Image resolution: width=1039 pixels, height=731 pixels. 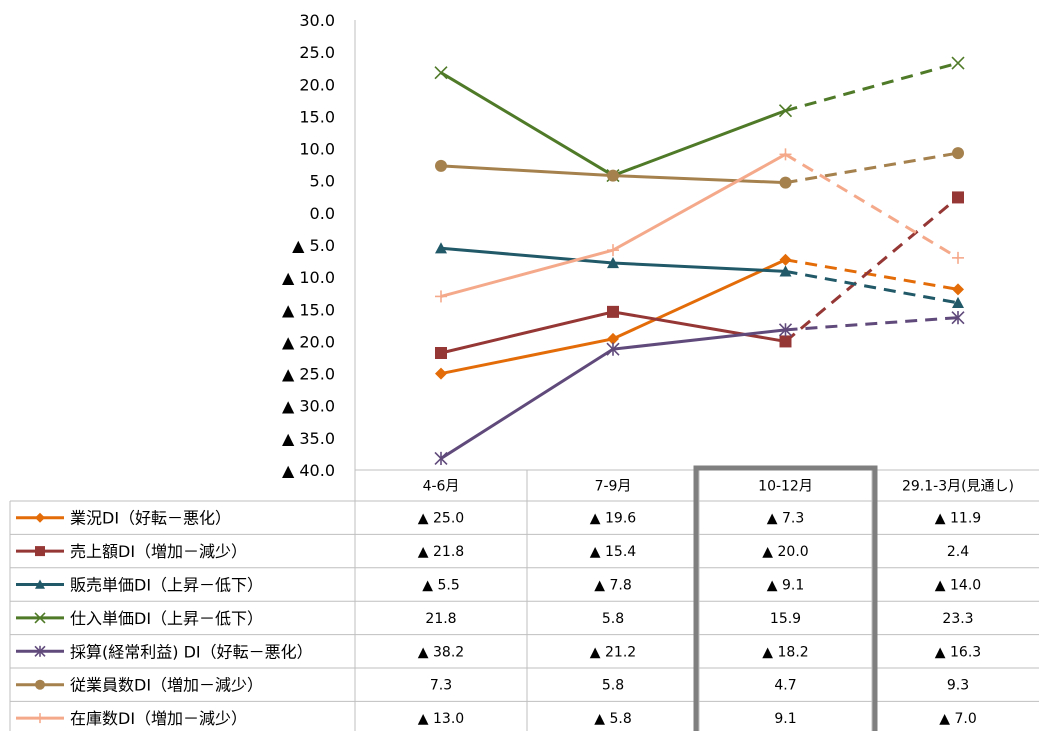 What do you see at coordinates (317, 116) in the screenshot?
I see `y-tick-label: 15.0` at bounding box center [317, 116].